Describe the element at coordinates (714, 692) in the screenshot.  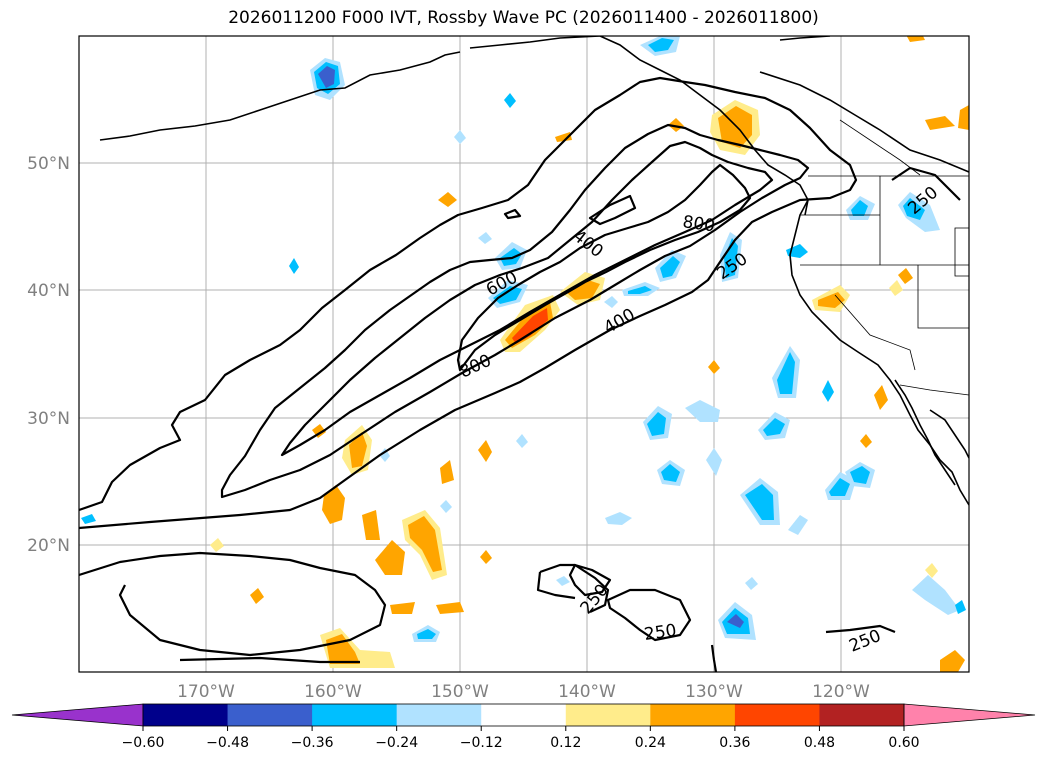
I see `lon-label-130w: 130°W` at that location.